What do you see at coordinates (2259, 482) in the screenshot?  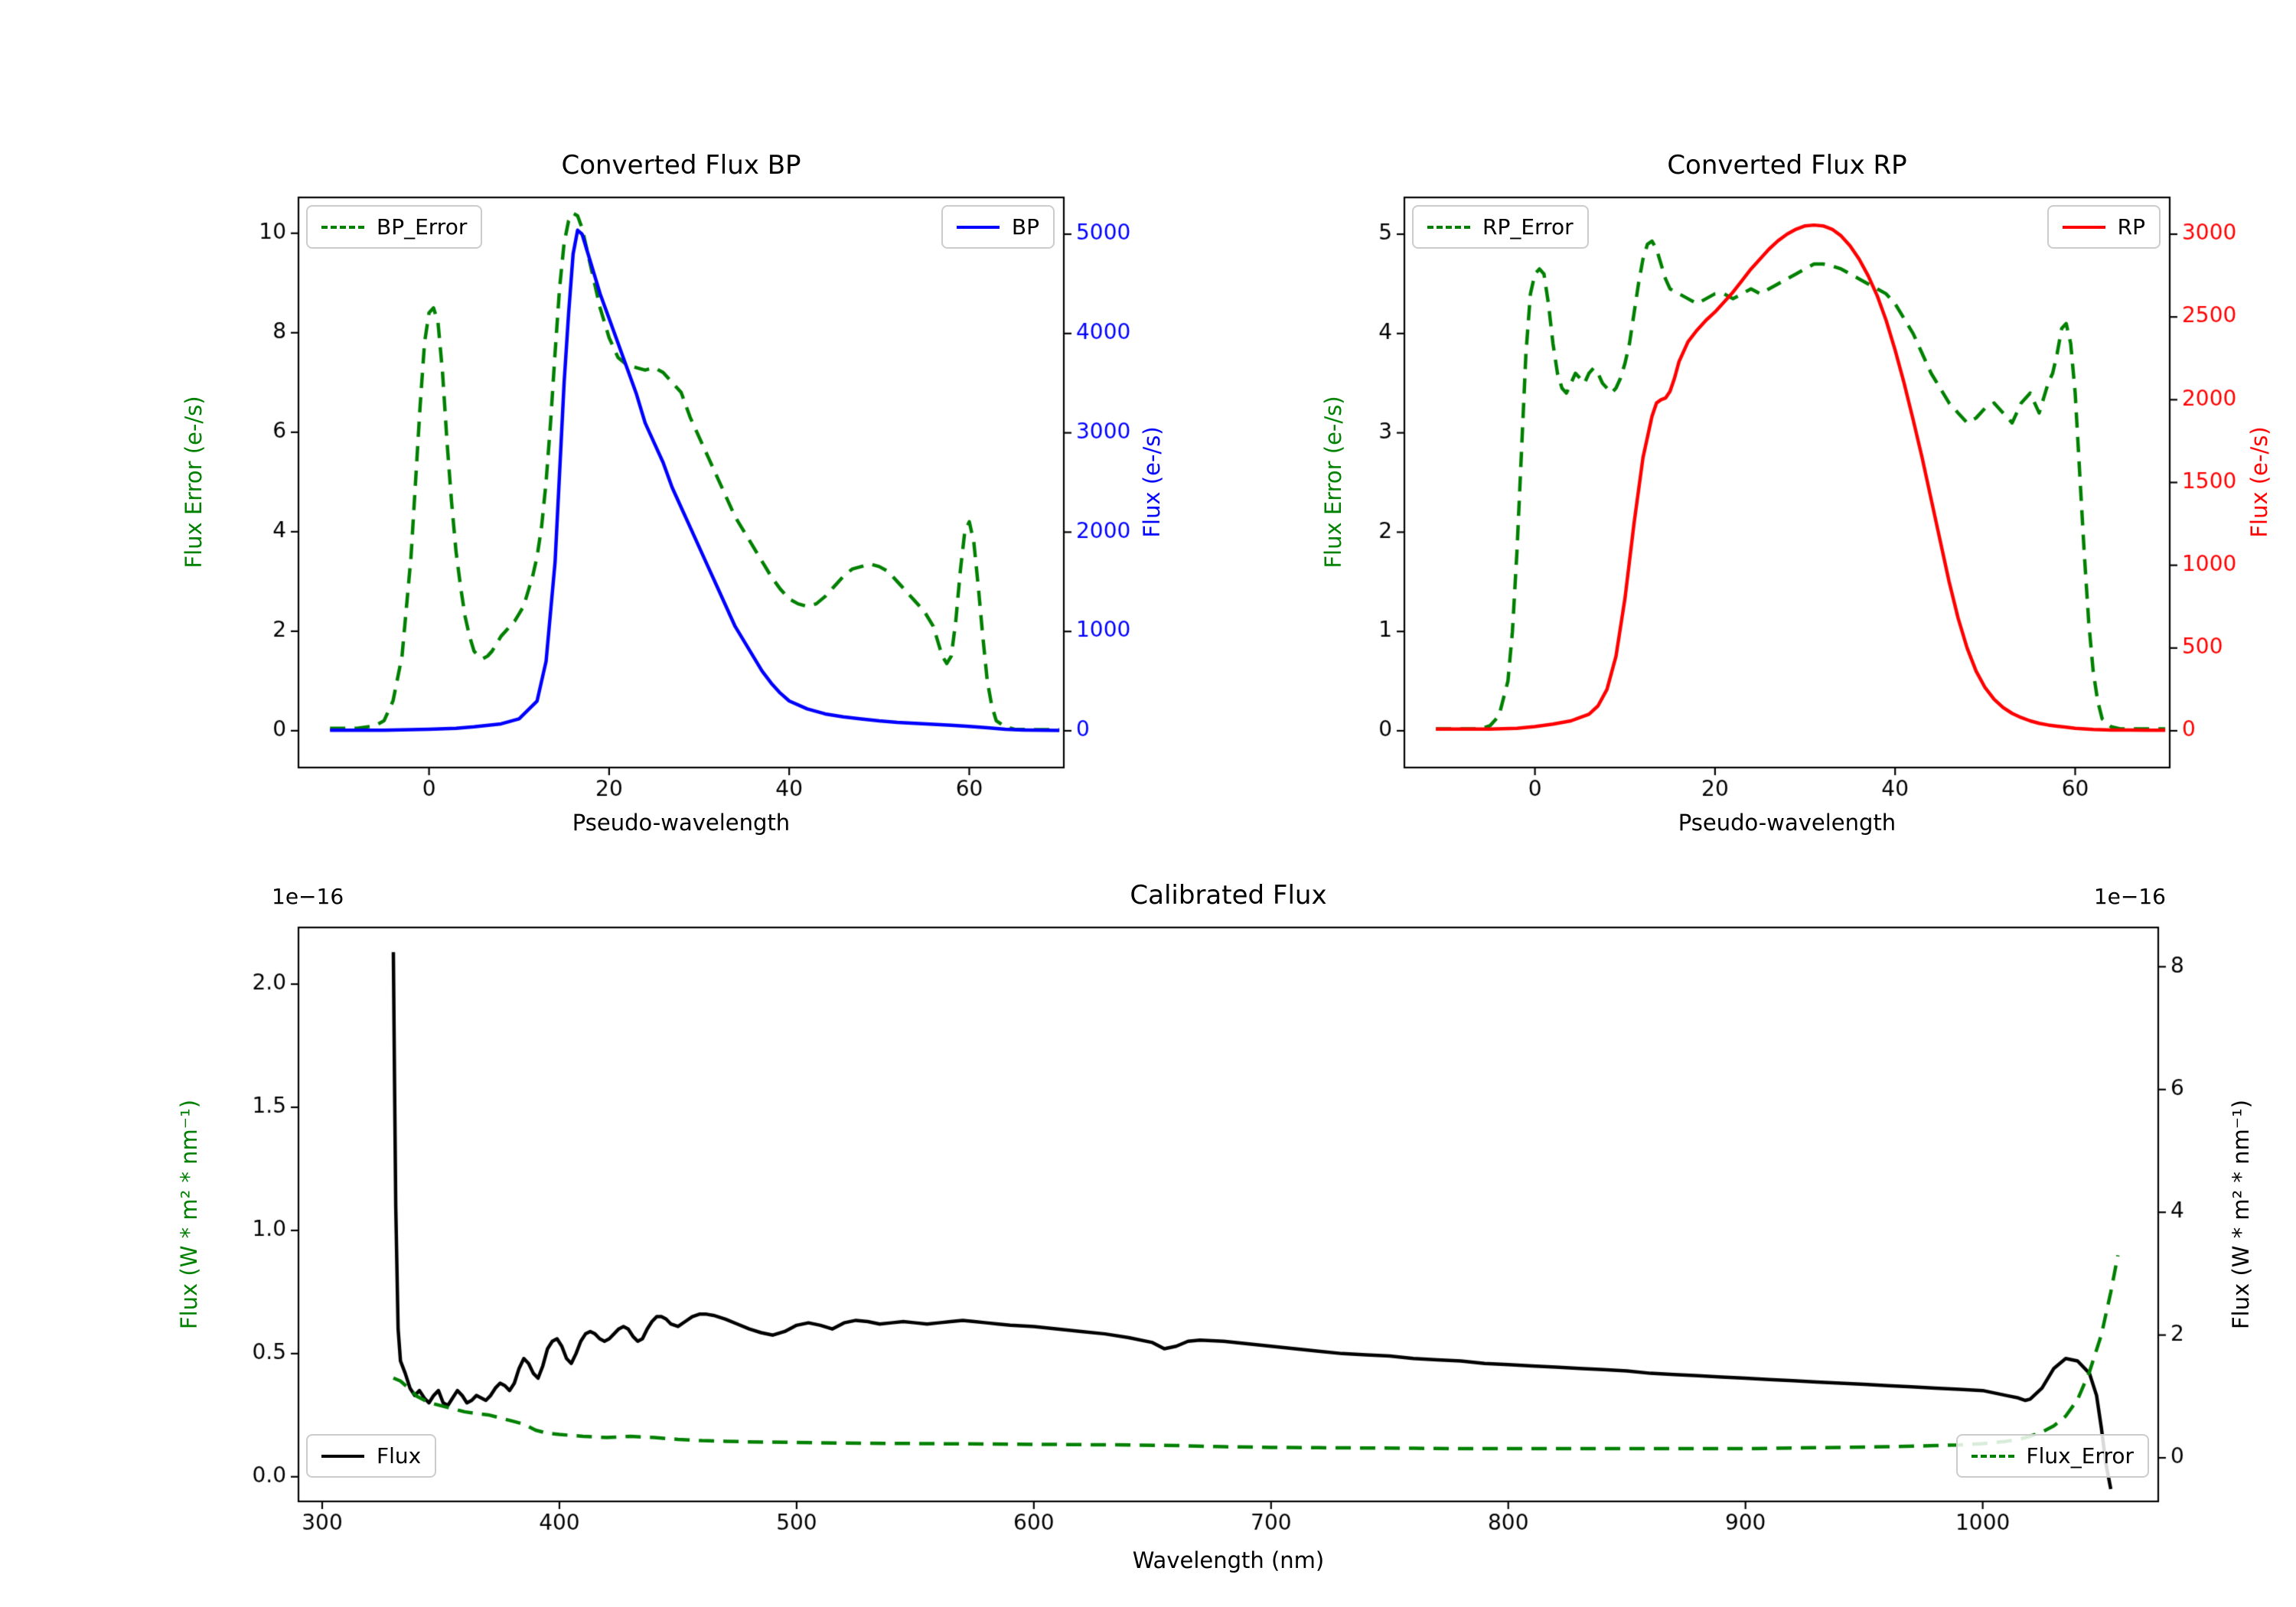 I see `rp-right-yaxis-label: Flux (e-/s)` at bounding box center [2259, 482].